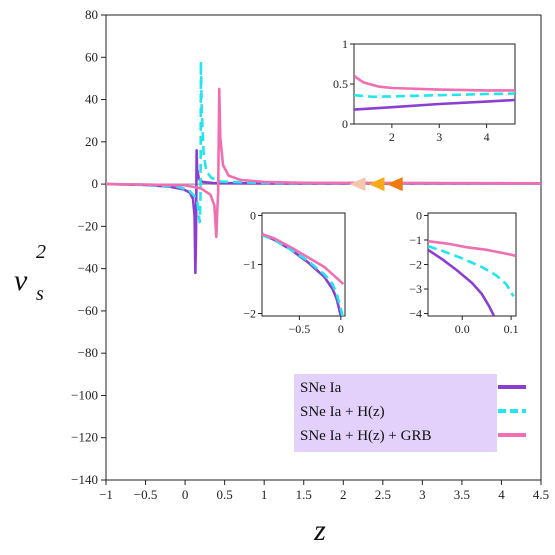 Image resolution: width=555 pixels, height=555 pixels. I want to click on legend: SNe Ia SNe Ia + H(z) SNe Ia + H(z) + GRB, so click(410, 413).